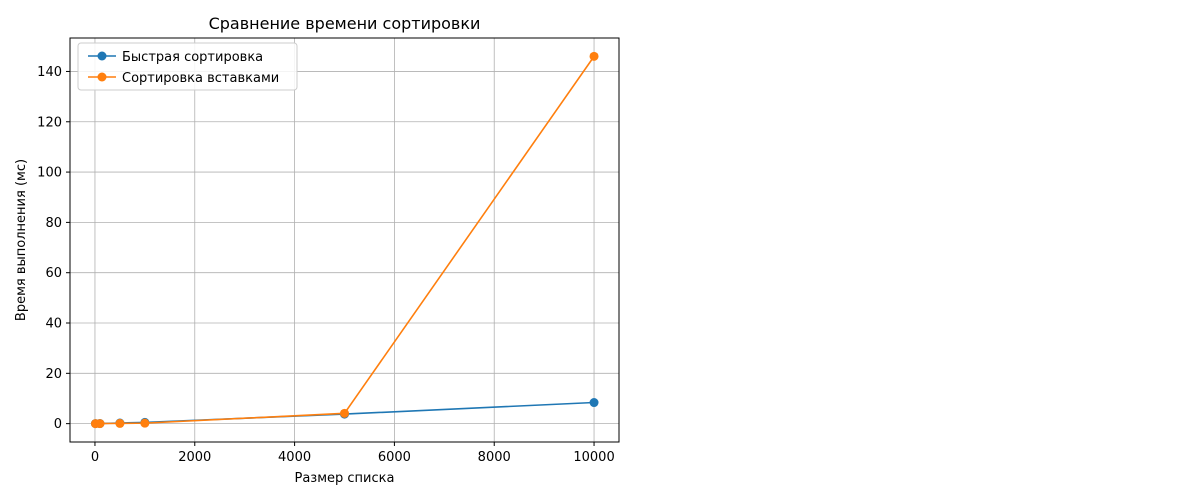 The width and height of the screenshot is (1200, 504). Describe the element at coordinates (102, 77) in the screenshot. I see `legend-marker-insertion` at that location.